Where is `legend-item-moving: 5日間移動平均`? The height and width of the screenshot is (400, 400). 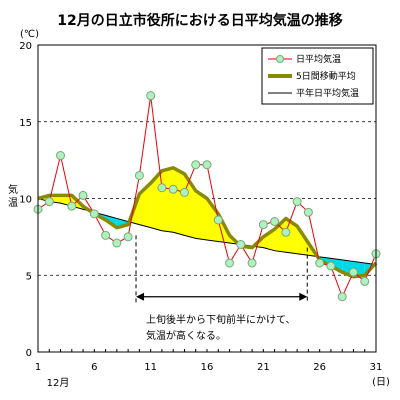 legend-item-moving: 5日間移動平均 is located at coordinates (312, 76).